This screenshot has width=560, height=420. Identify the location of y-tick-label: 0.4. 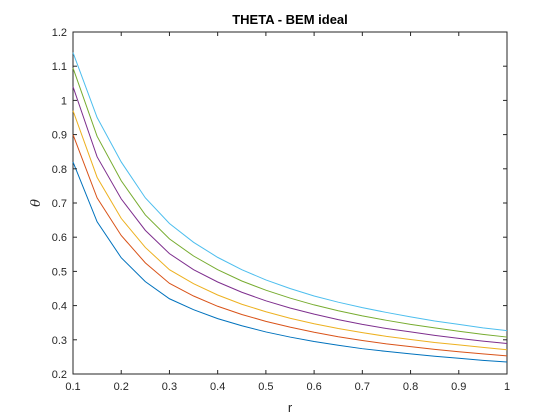
(59, 307).